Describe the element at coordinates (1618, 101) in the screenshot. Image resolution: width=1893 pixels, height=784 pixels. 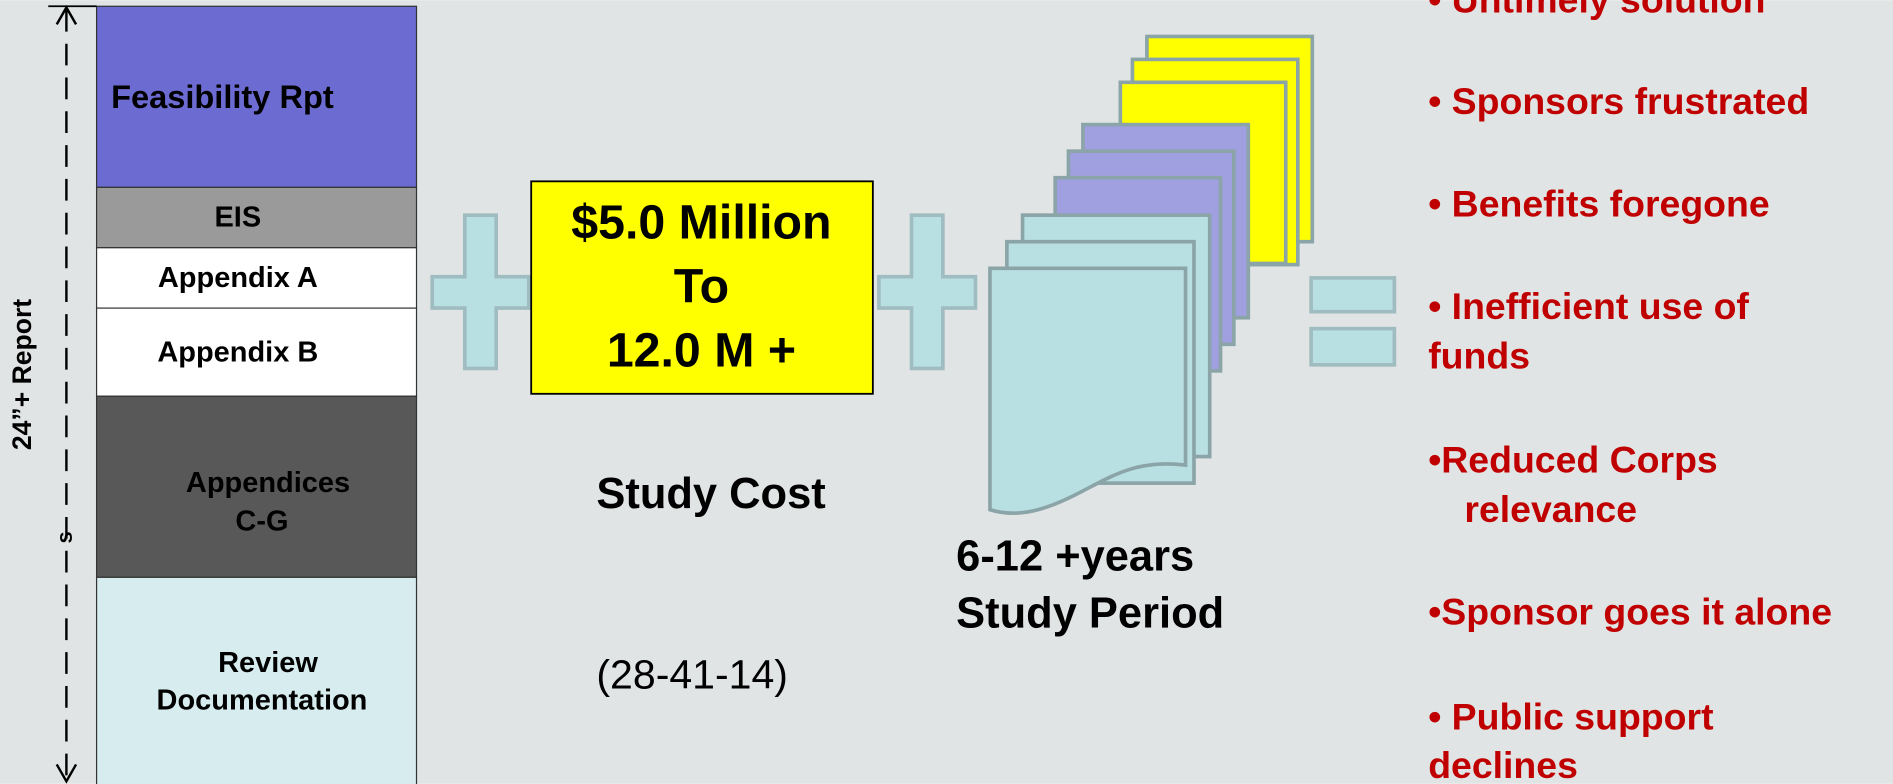
I see `outcome: • Sponsors frustrated` at that location.